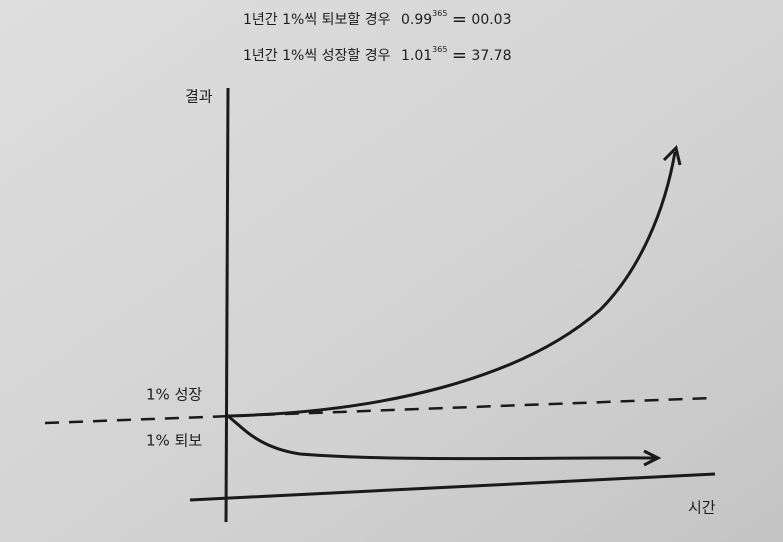  What do you see at coordinates (491, 56) in the screenshot?
I see `formula-result: 37.78` at bounding box center [491, 56].